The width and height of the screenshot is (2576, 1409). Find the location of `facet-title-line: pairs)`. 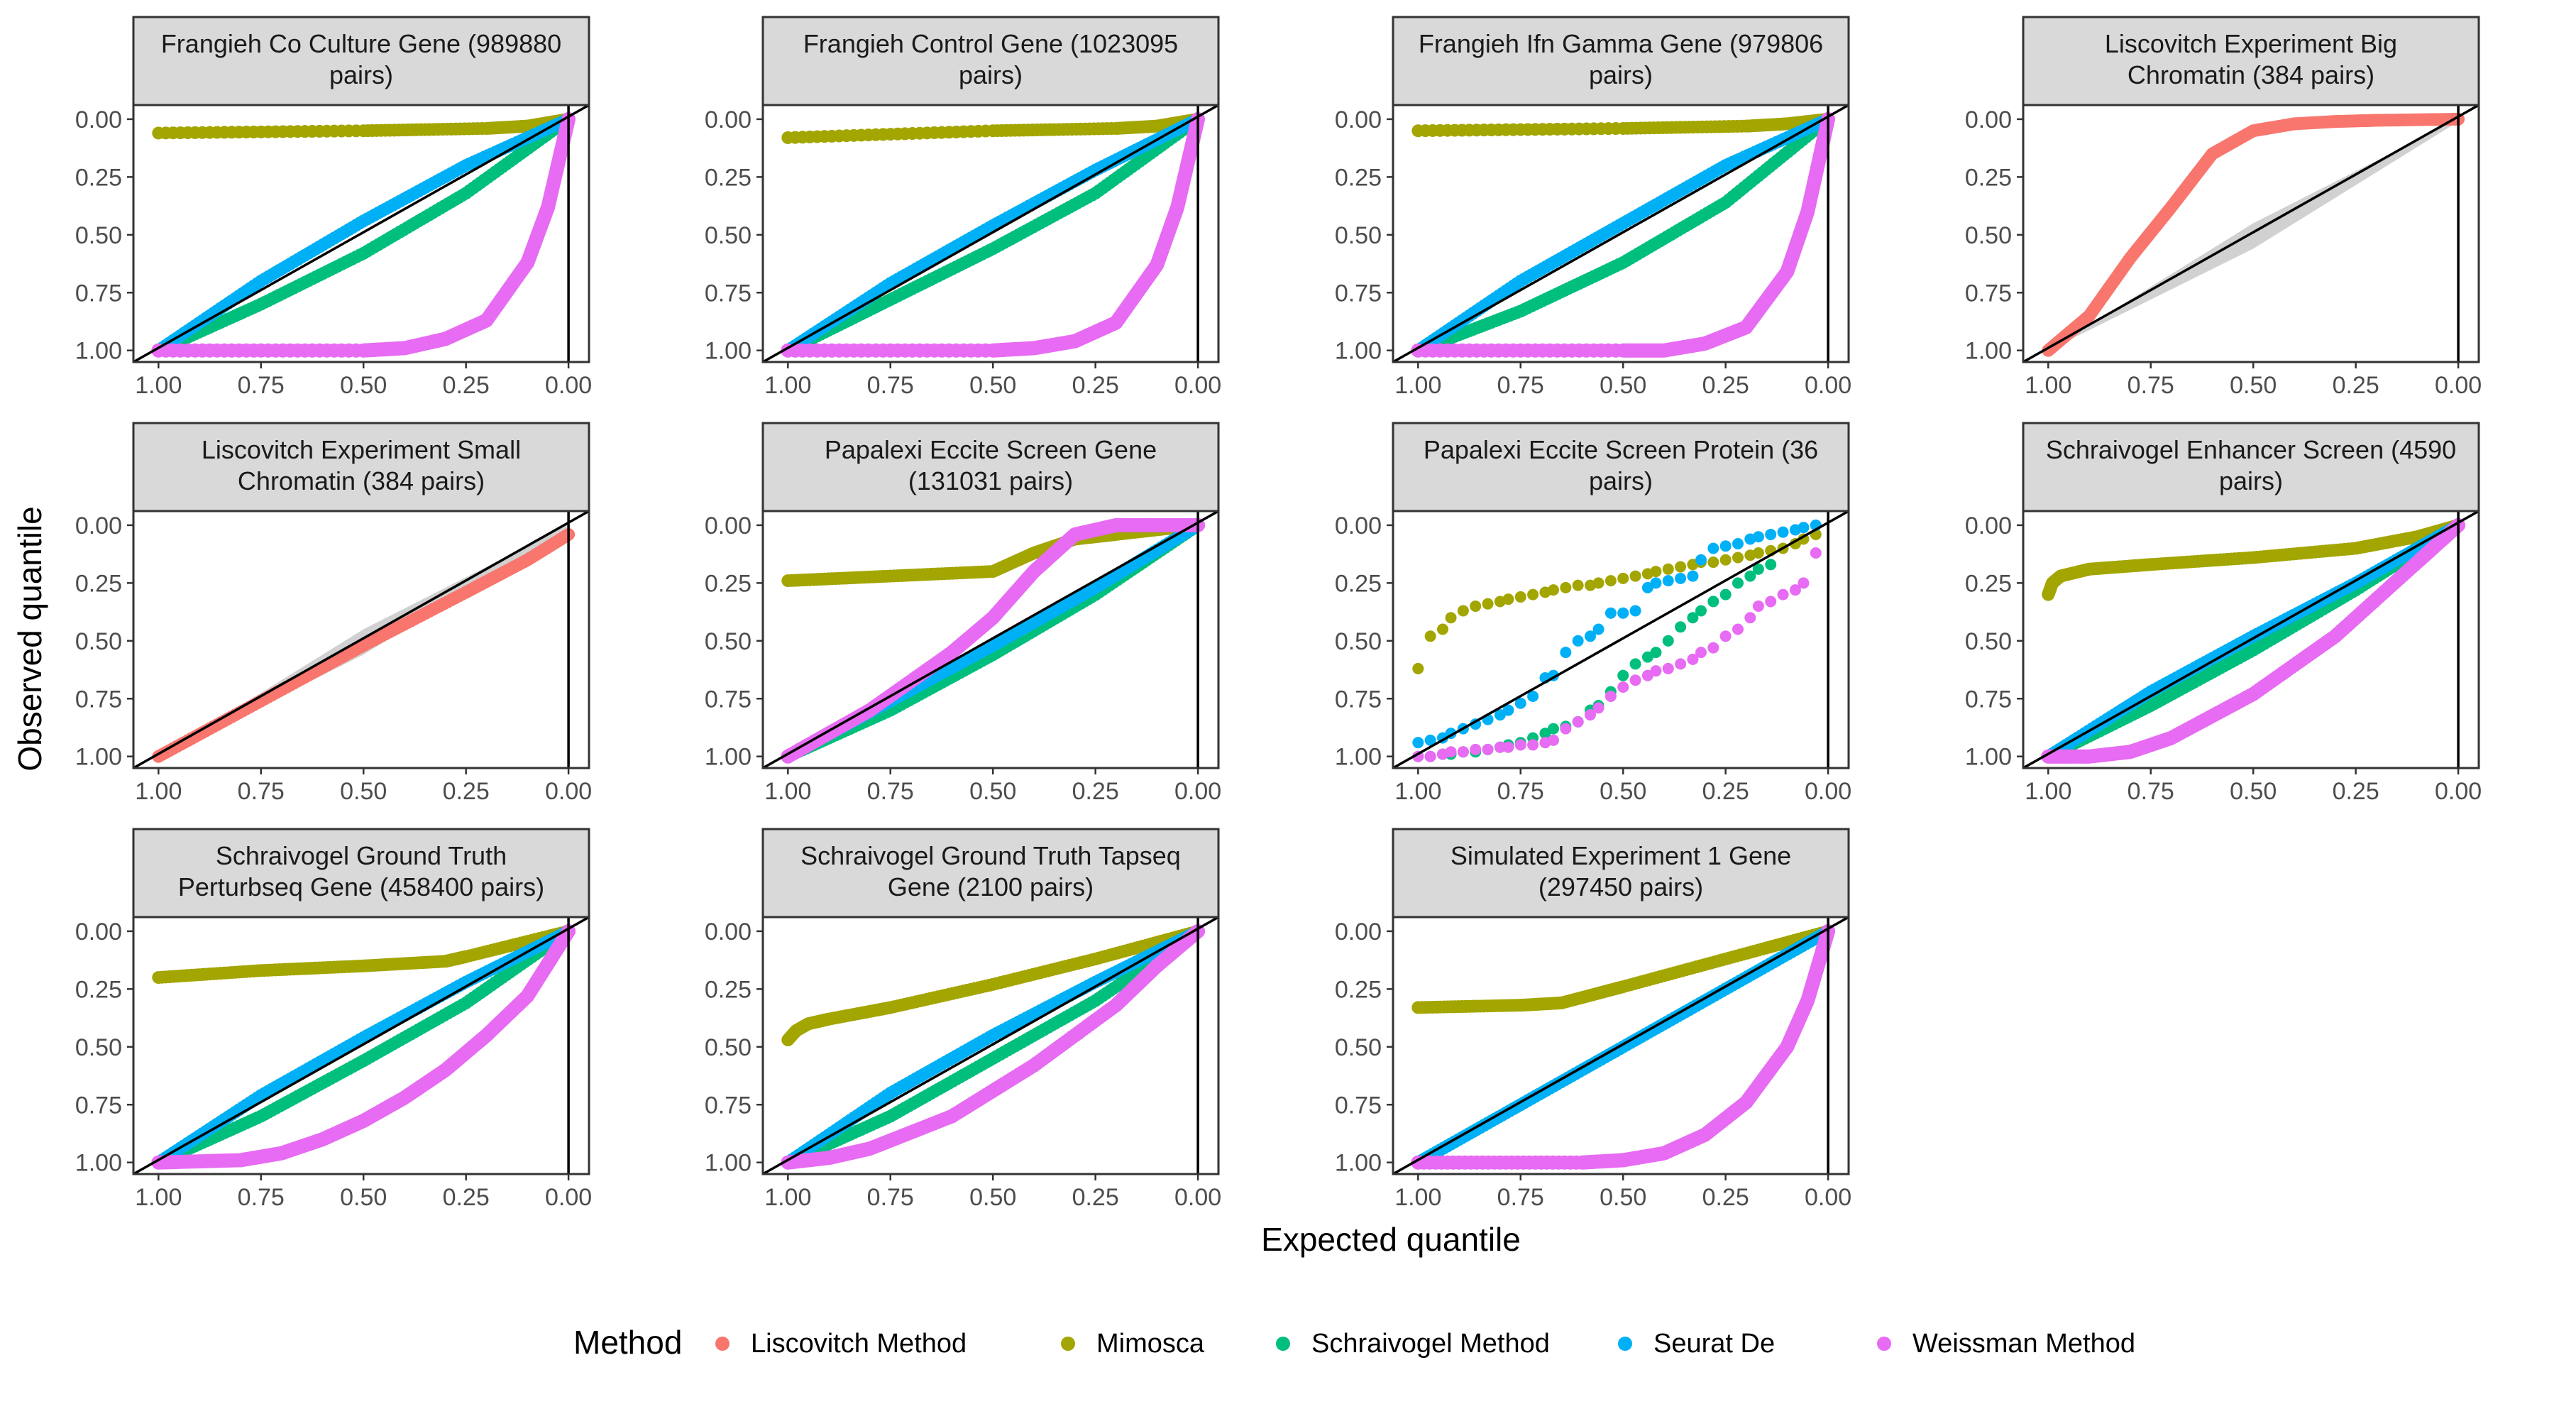

facet-title-line: pairs) is located at coordinates (1621, 74).